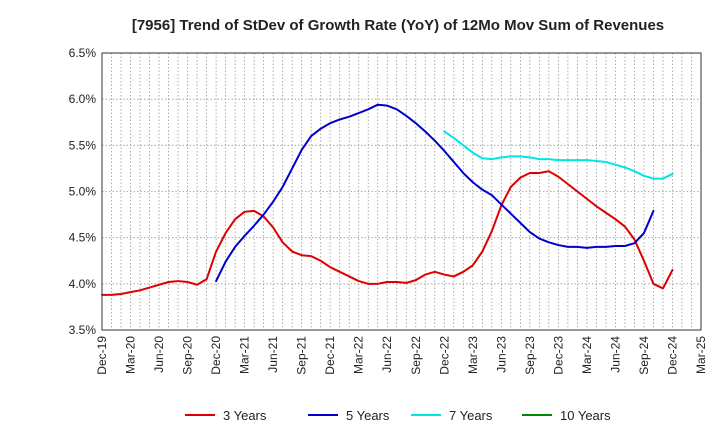 Image resolution: width=720 pixels, height=440 pixels. I want to click on y-tick-label: 6.5%, so click(83, 53).